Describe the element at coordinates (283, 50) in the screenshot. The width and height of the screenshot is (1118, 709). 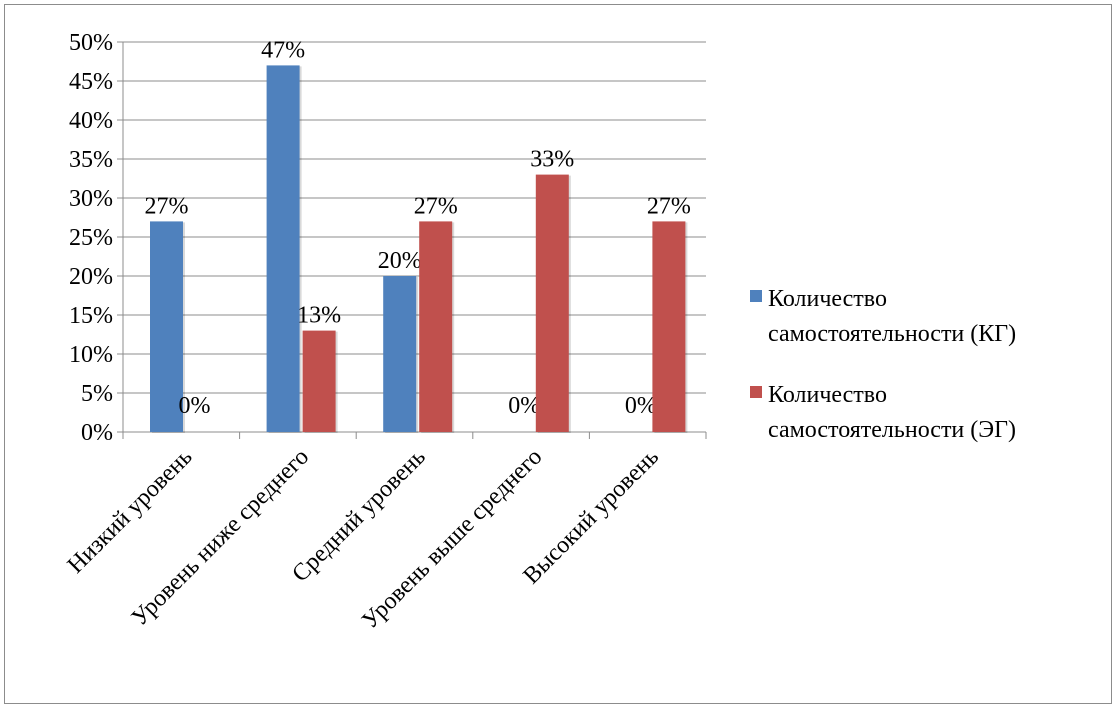
I see `data-label: 47%` at that location.